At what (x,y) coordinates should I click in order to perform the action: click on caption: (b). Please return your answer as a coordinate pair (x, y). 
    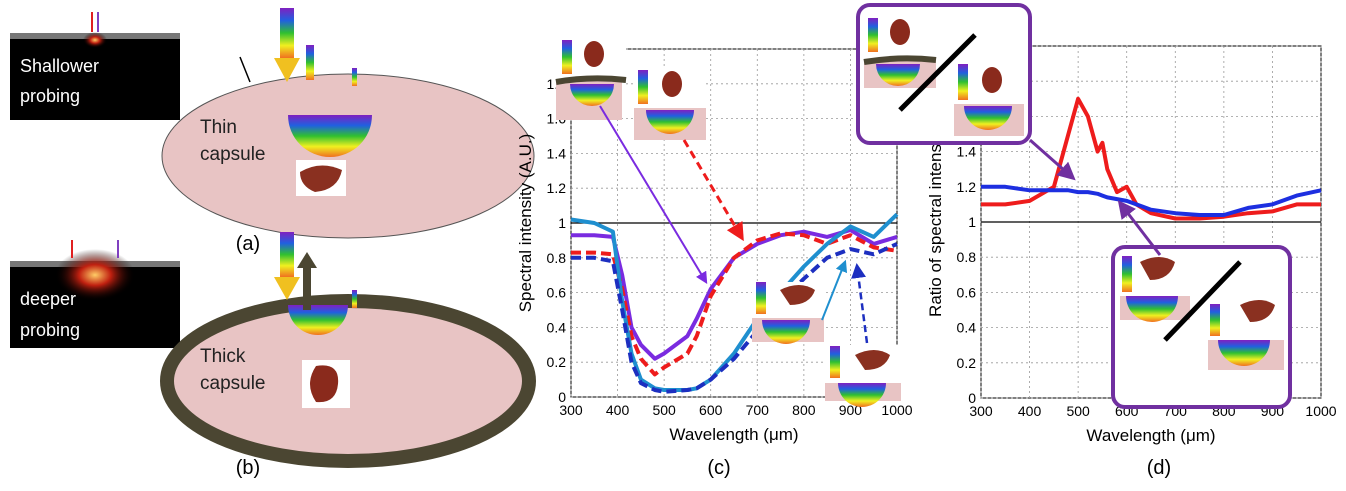
    Looking at the image, I should click on (248, 468).